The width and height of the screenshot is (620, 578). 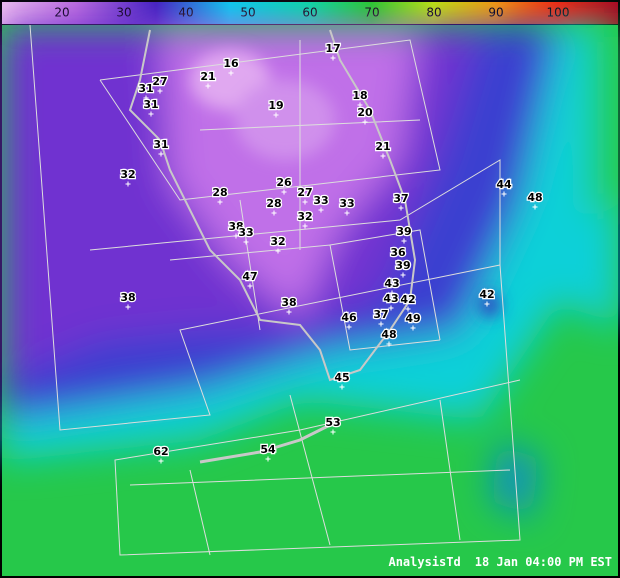 What do you see at coordinates (359, 95) in the screenshot?
I see `station-value: 18` at bounding box center [359, 95].